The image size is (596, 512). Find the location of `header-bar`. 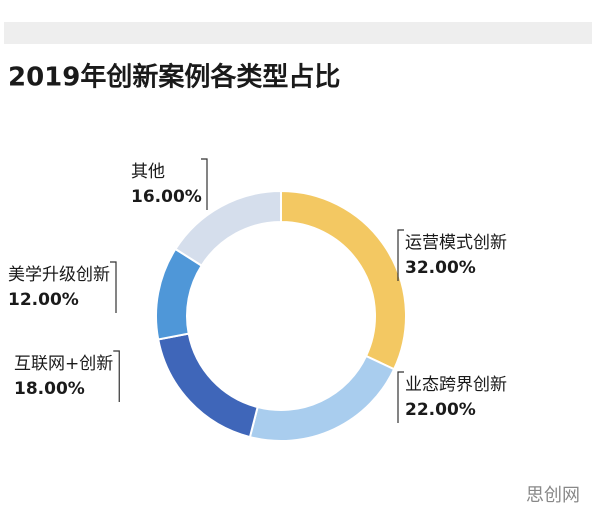

header-bar is located at coordinates (298, 33).